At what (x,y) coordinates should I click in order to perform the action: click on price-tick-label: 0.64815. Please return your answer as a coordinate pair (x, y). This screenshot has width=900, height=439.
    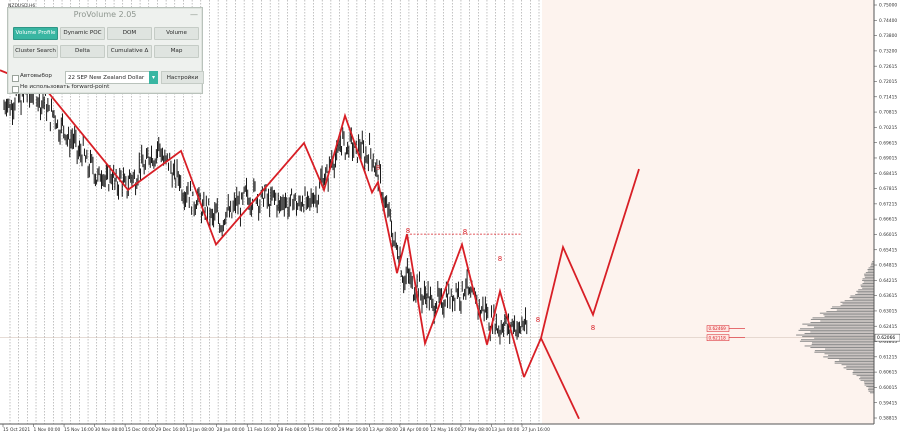
    Looking at the image, I should click on (888, 266).